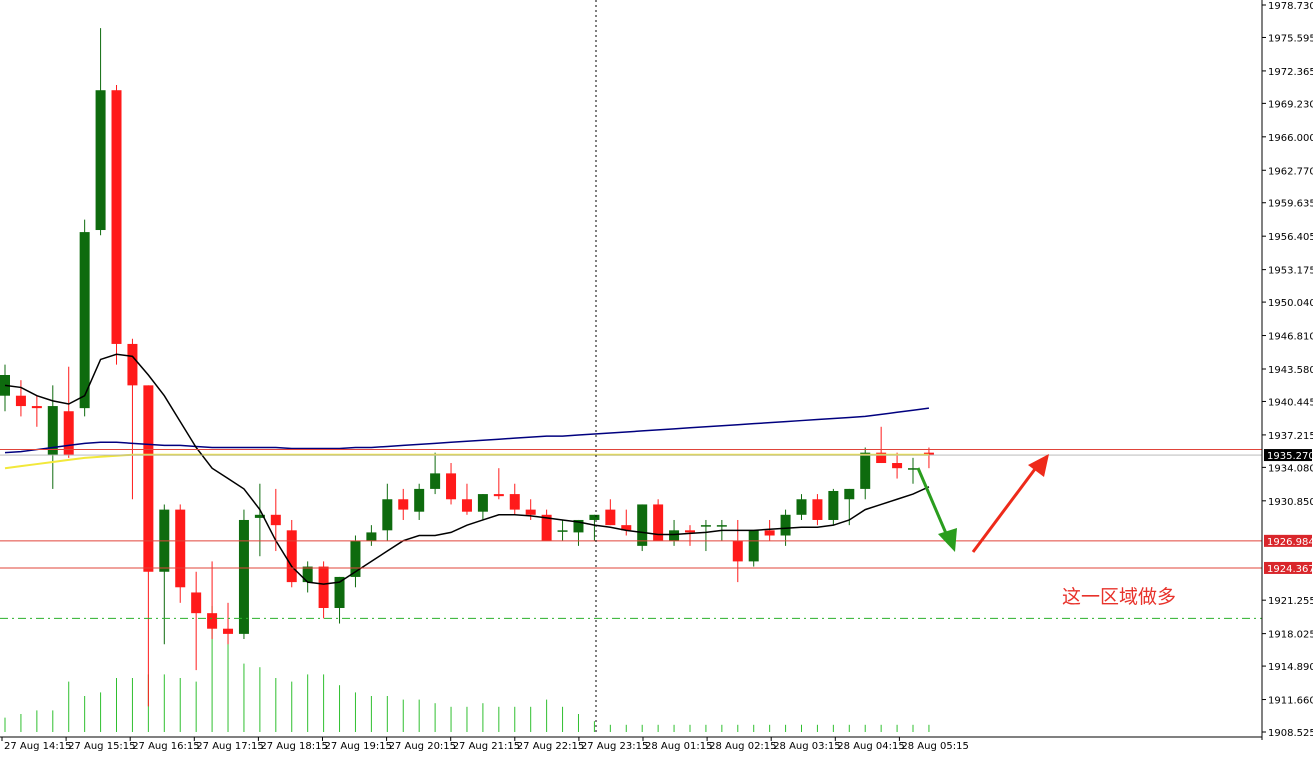 This screenshot has width=1313, height=765. Describe the element at coordinates (422, 746) in the screenshot. I see `time-tick-label: 27 Aug 20:15` at that location.